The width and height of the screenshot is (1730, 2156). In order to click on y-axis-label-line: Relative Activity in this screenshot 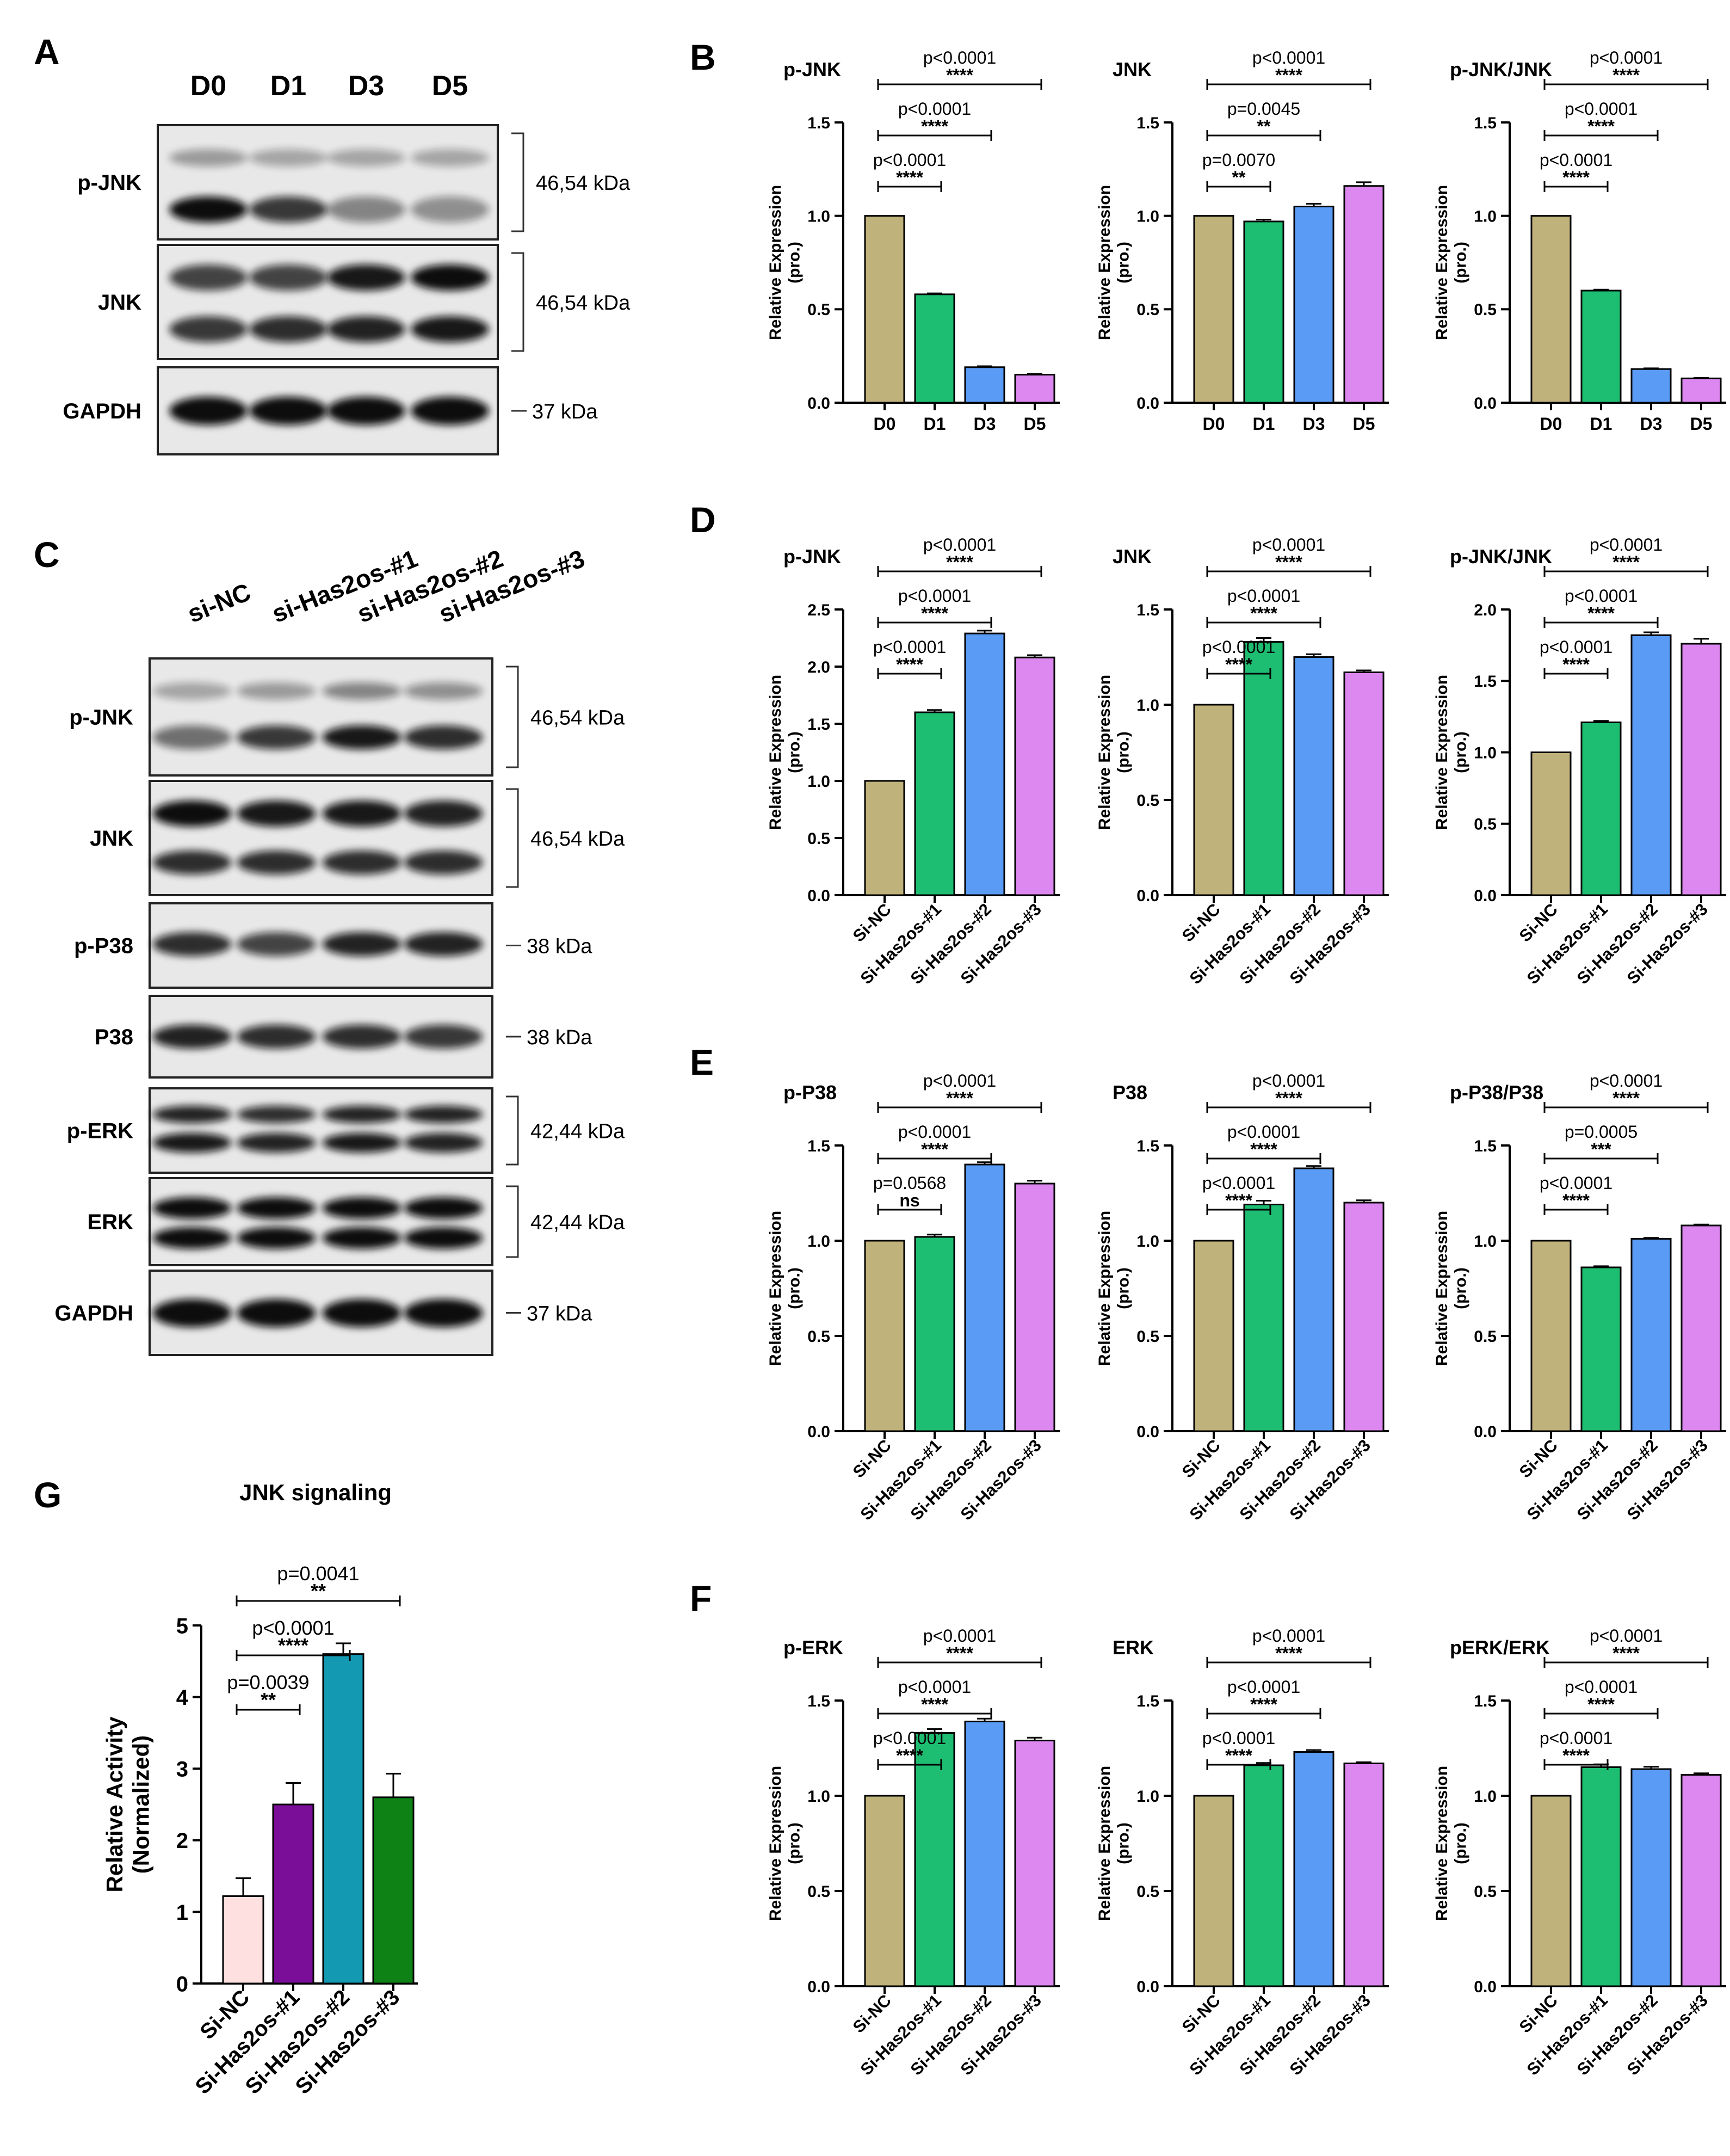, I will do `click(114, 1804)`.